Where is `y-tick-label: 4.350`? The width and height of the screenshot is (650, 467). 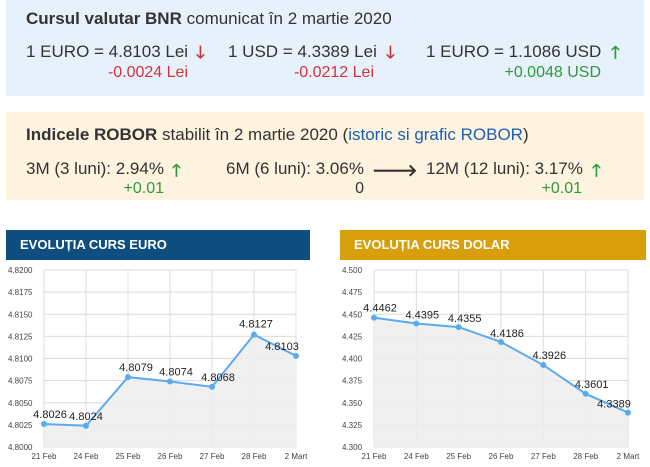 y-tick-label: 4.350 is located at coordinates (352, 403).